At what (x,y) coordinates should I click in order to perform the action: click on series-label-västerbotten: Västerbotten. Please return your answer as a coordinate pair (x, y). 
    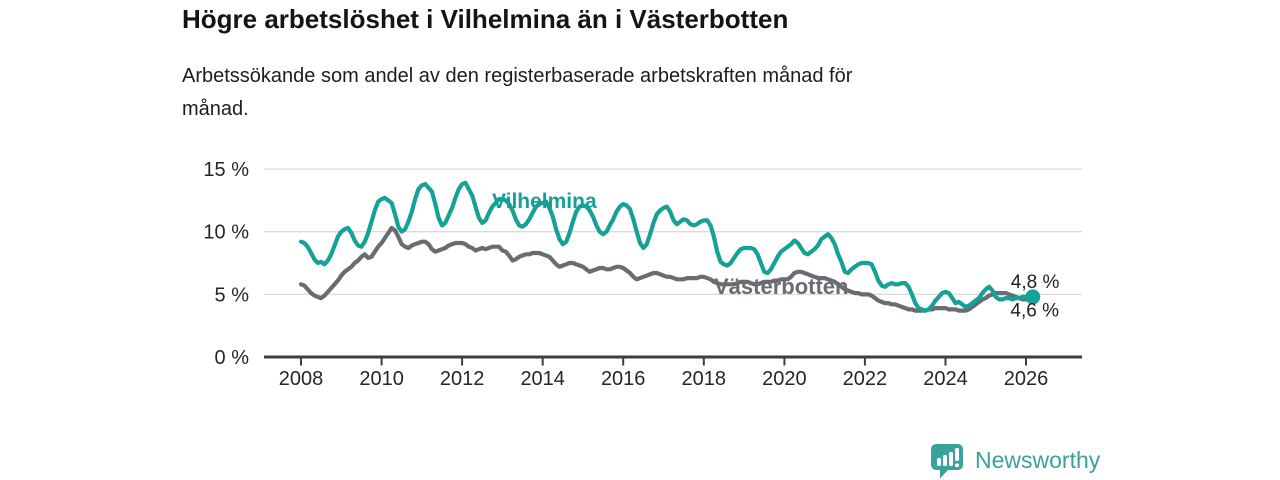
    Looking at the image, I should click on (781, 286).